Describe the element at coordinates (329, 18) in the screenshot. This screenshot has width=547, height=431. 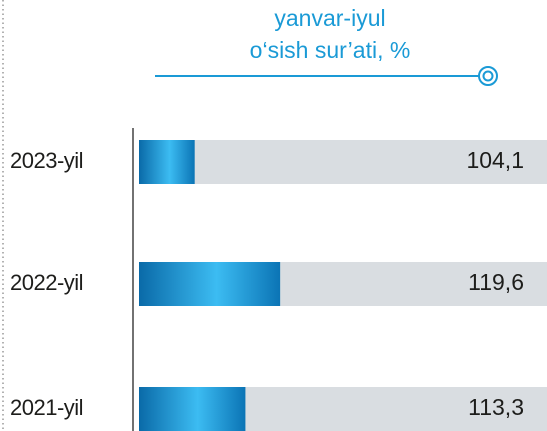
I see `chart-title: yanvar-iyul` at that location.